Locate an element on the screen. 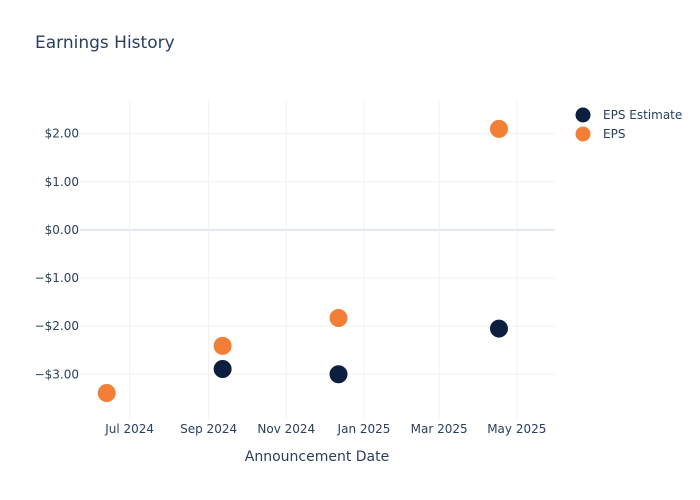 The height and width of the screenshot is (500, 700). legend-item: EPS Estimate is located at coordinates (628, 115).